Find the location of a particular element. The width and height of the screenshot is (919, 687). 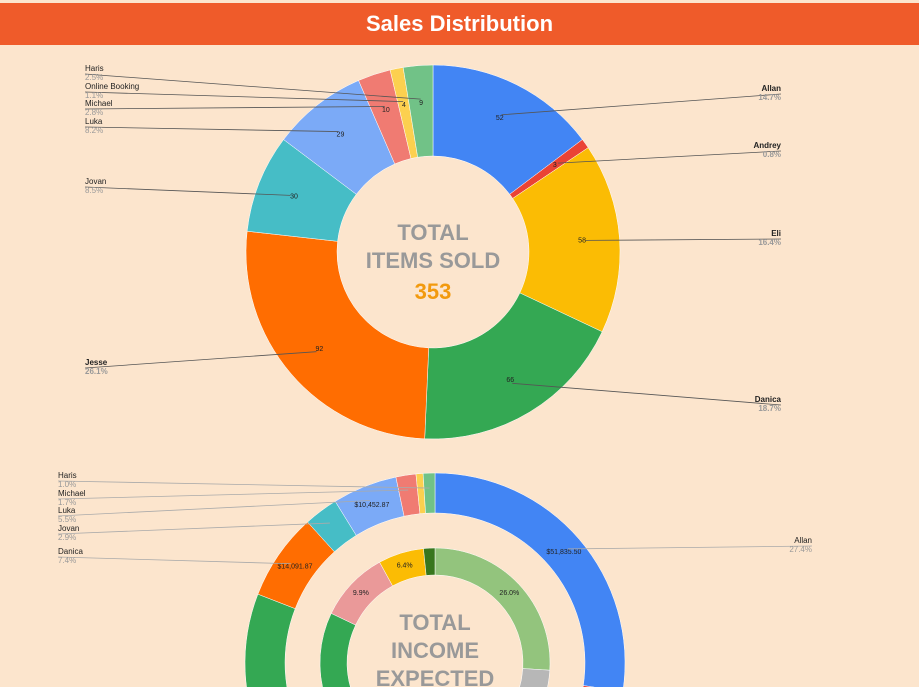

callout-percent: 2.9% is located at coordinates (67, 537).